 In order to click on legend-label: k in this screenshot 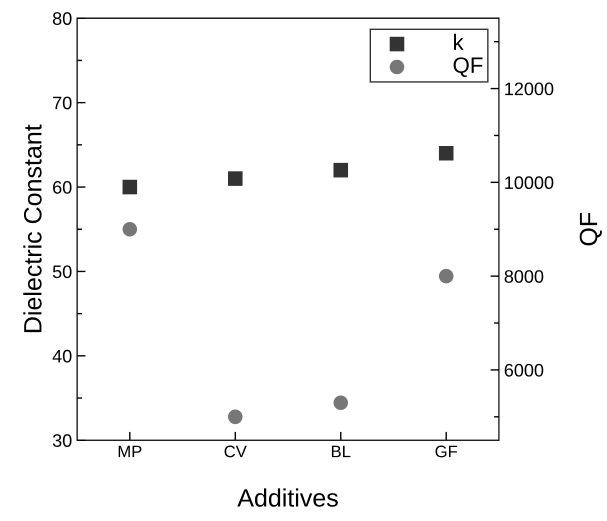, I will do `click(459, 42)`.